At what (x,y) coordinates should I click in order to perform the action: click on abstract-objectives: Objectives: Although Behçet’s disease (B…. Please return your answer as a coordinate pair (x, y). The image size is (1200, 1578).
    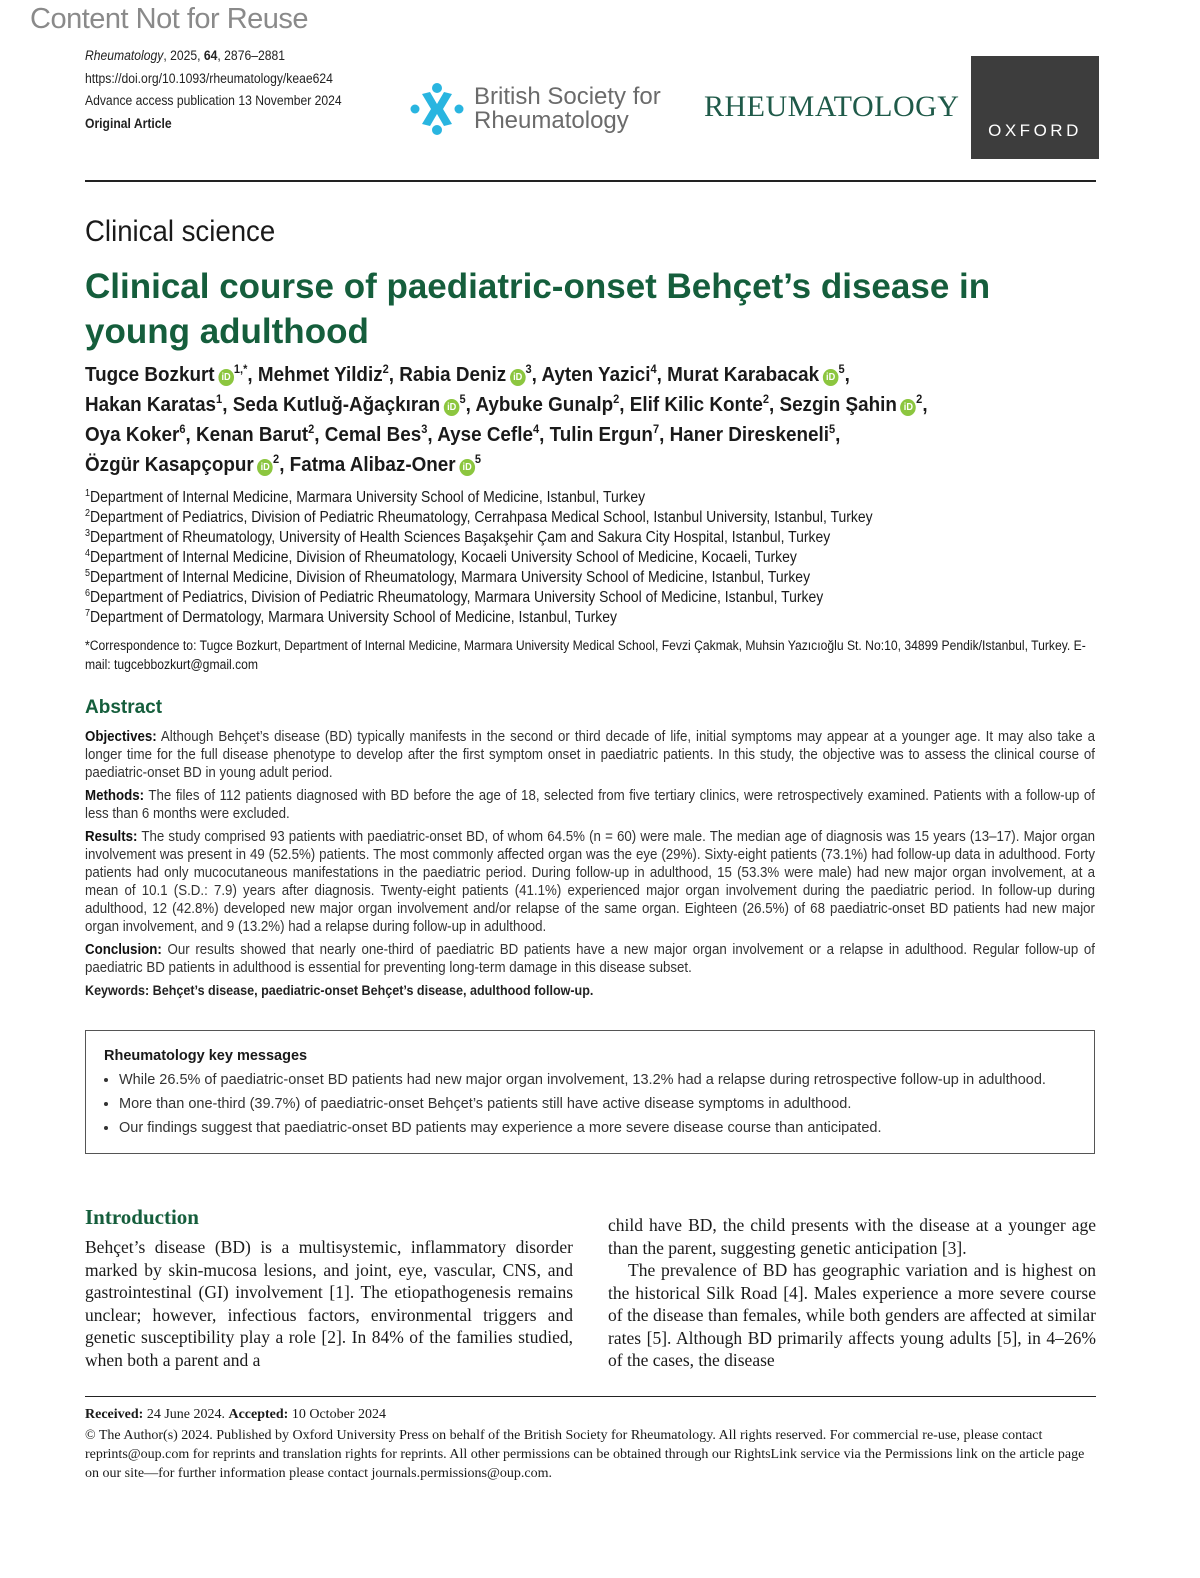
    Looking at the image, I should click on (590, 755).